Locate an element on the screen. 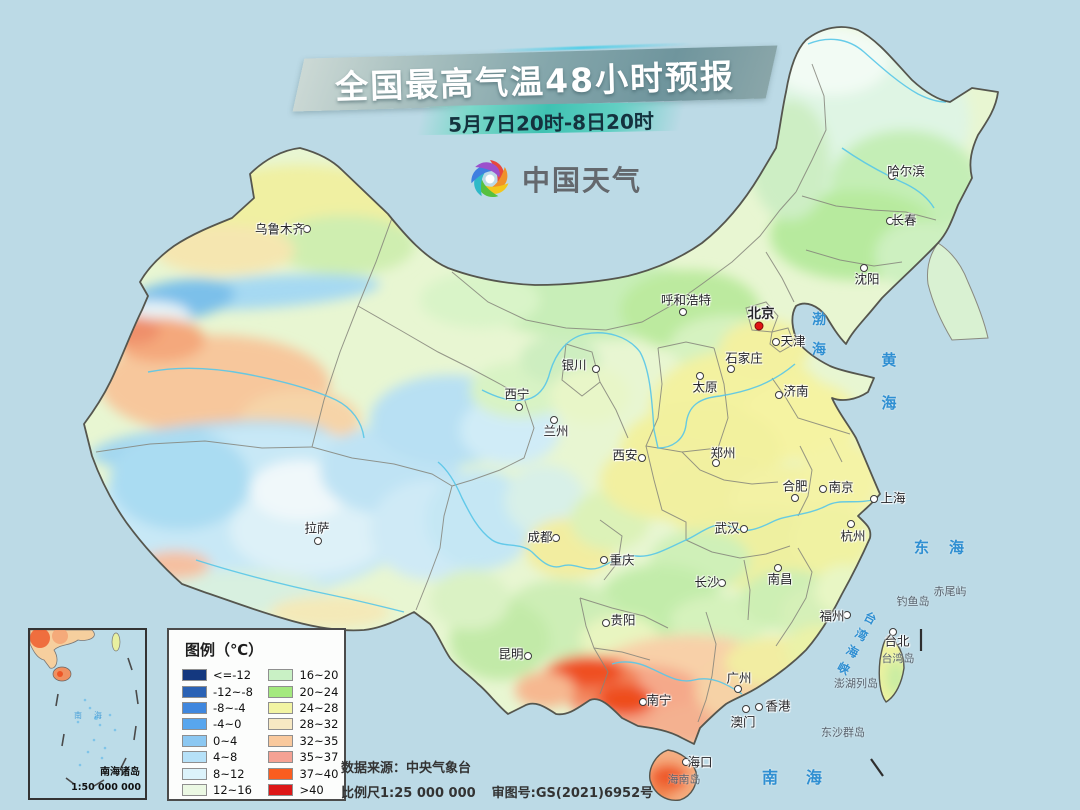  legend-label: <=-12 is located at coordinates (232, 675).